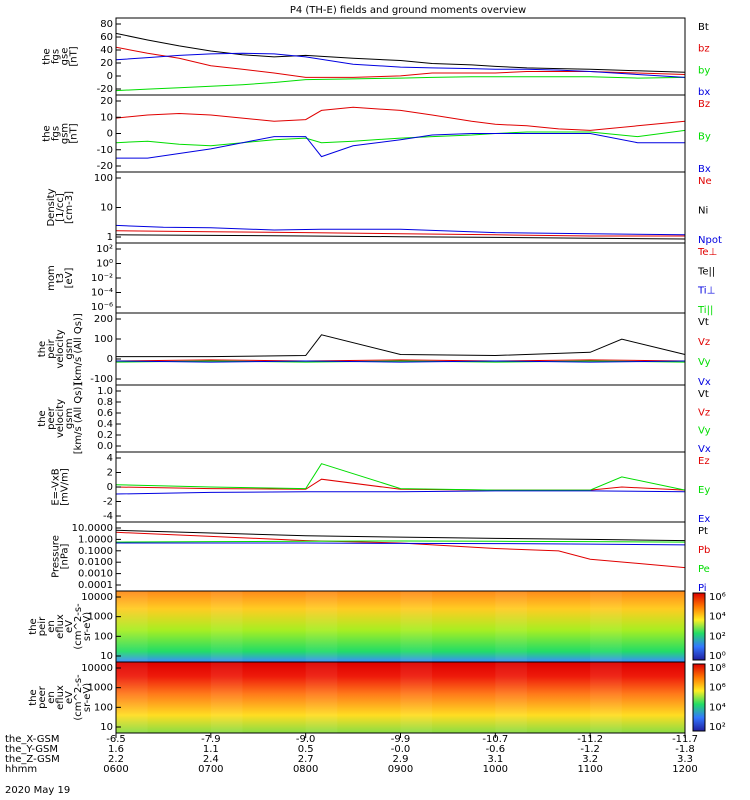 The image size is (750, 800). Describe the element at coordinates (400, 138) in the screenshot. I see `series-By` at that location.